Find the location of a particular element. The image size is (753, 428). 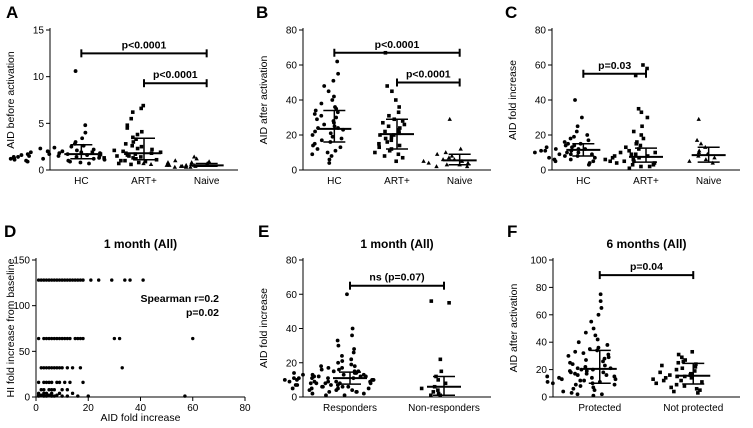

panel-c-category-label: ART+ is located at coordinates (646, 181).